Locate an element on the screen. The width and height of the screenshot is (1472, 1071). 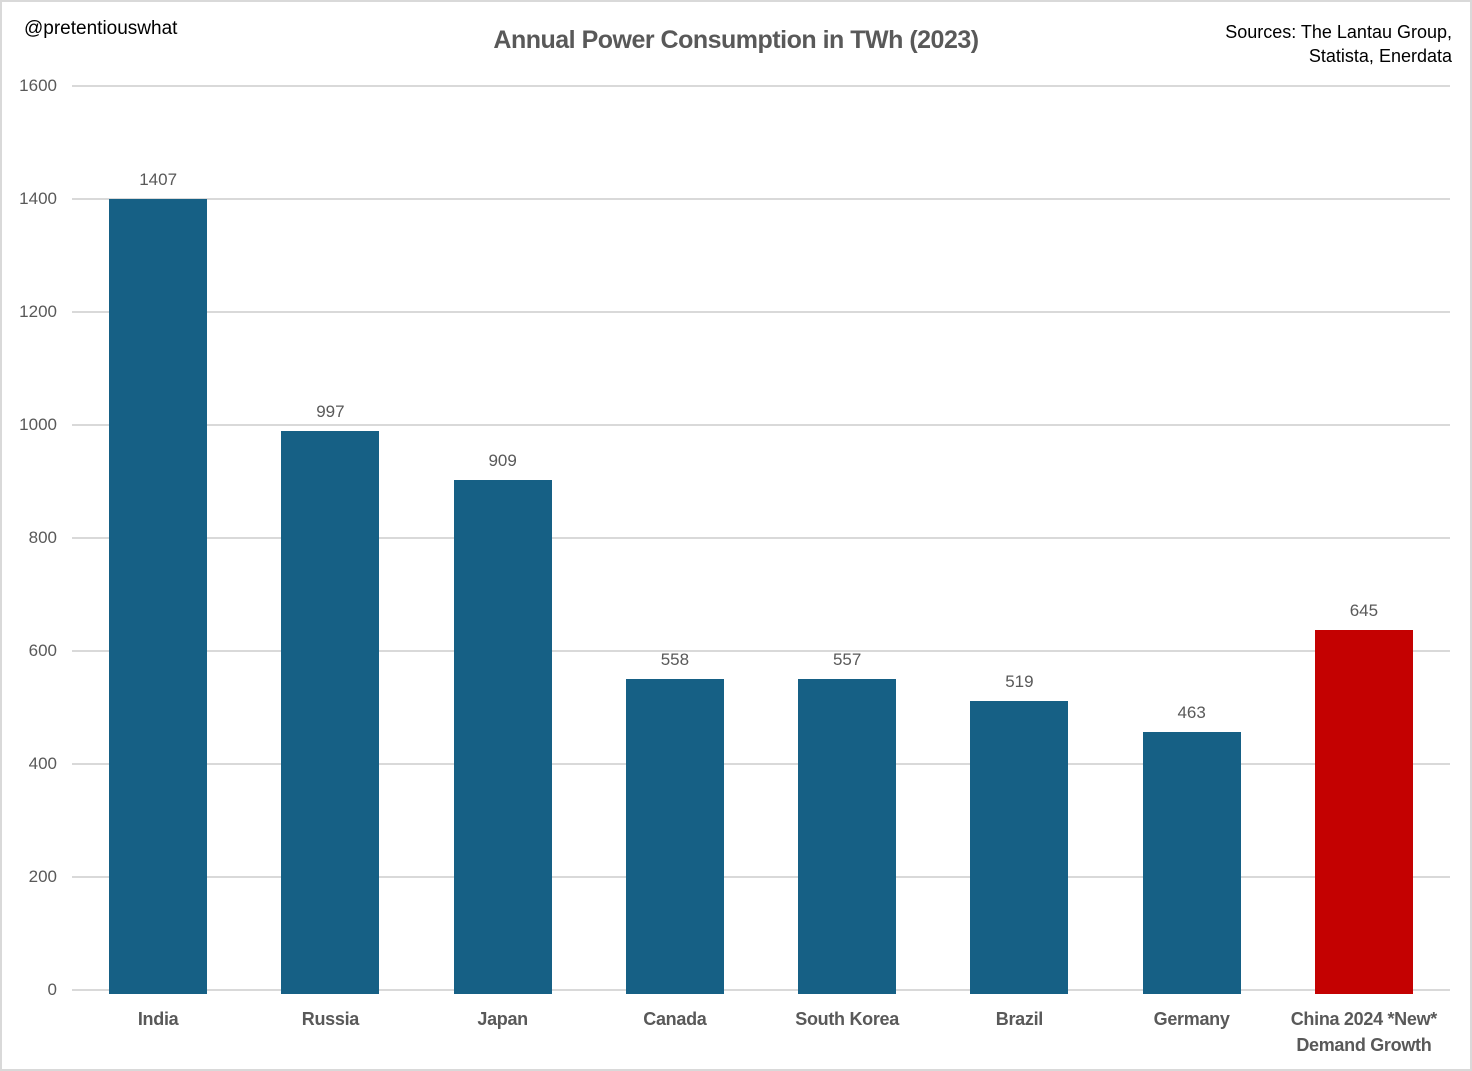
bar-value-label-canada: 558 is located at coordinates (675, 659).